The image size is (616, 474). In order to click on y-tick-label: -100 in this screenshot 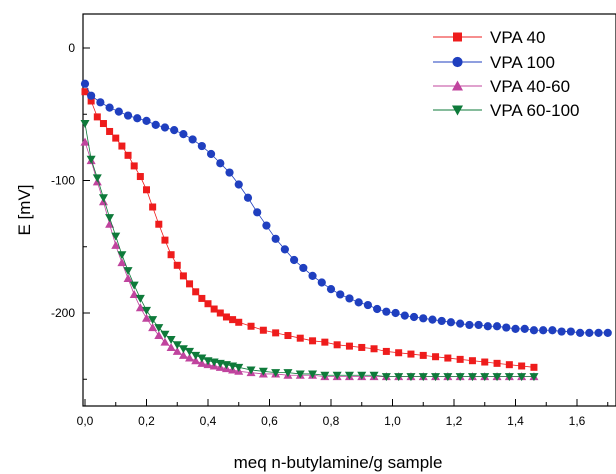, I will do `click(63, 181)`.